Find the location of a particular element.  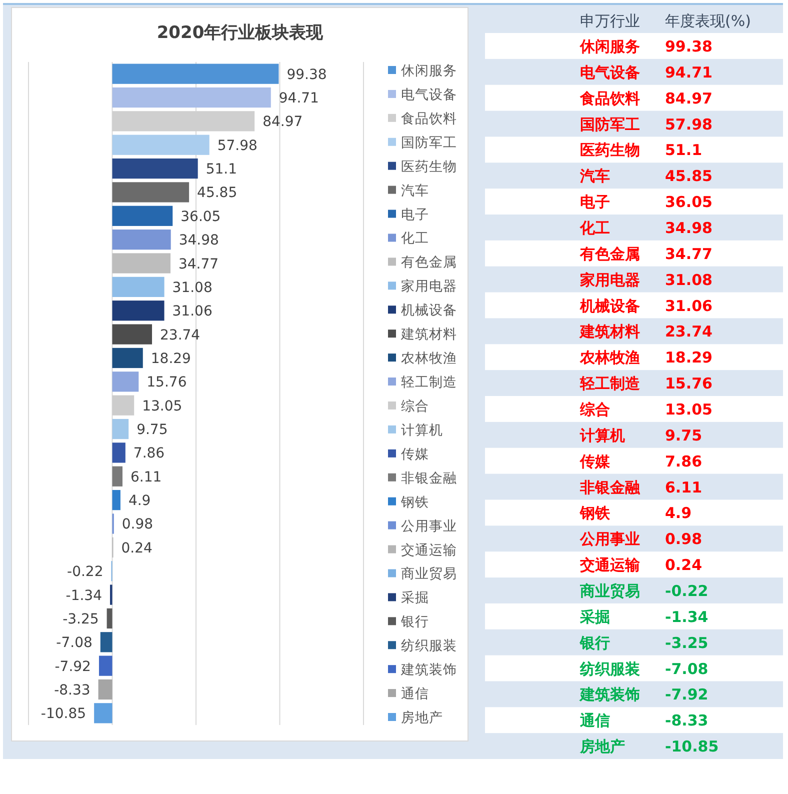

legend-label: 计算机 is located at coordinates (422, 430).